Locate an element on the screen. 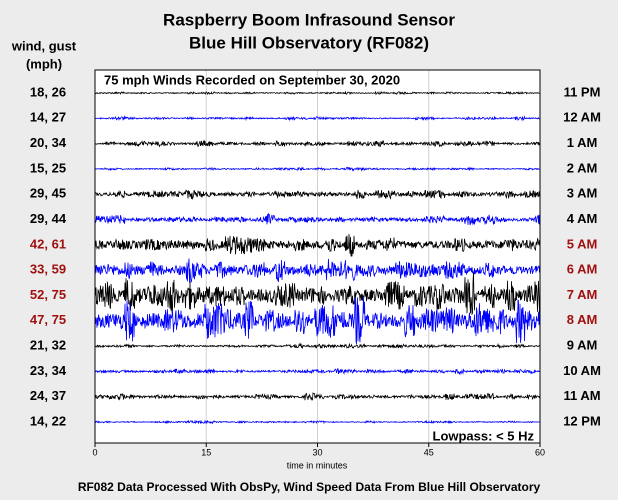 The image size is (618, 500). wind-label: 14, 22 is located at coordinates (48, 420).